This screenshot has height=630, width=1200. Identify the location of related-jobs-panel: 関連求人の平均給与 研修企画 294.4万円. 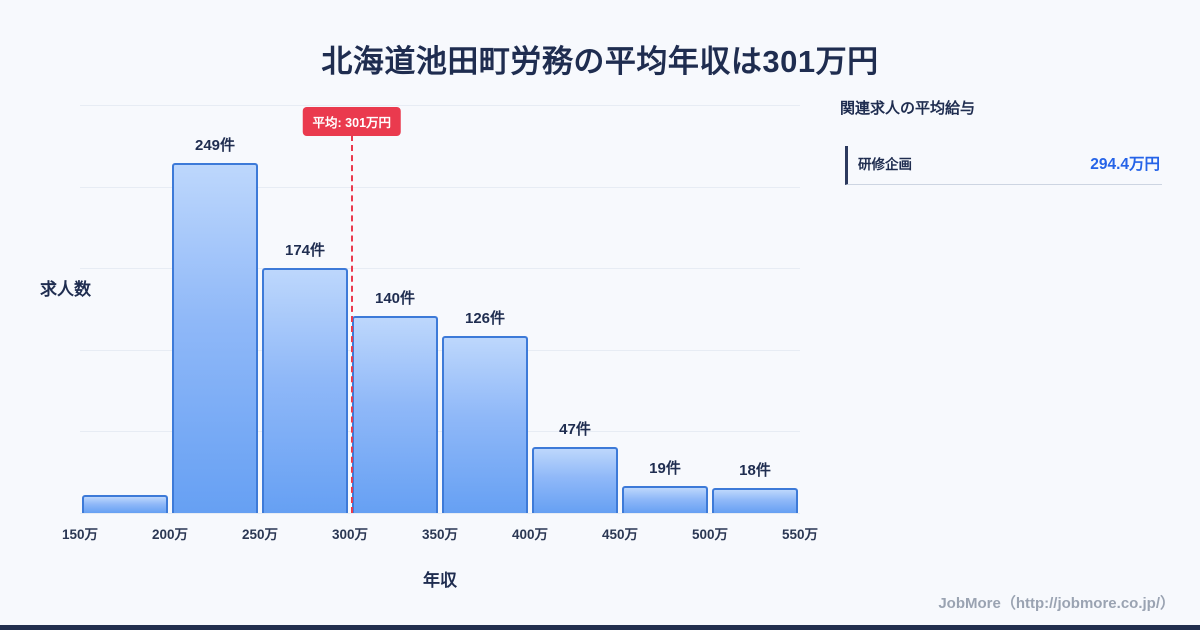
(1001, 141).